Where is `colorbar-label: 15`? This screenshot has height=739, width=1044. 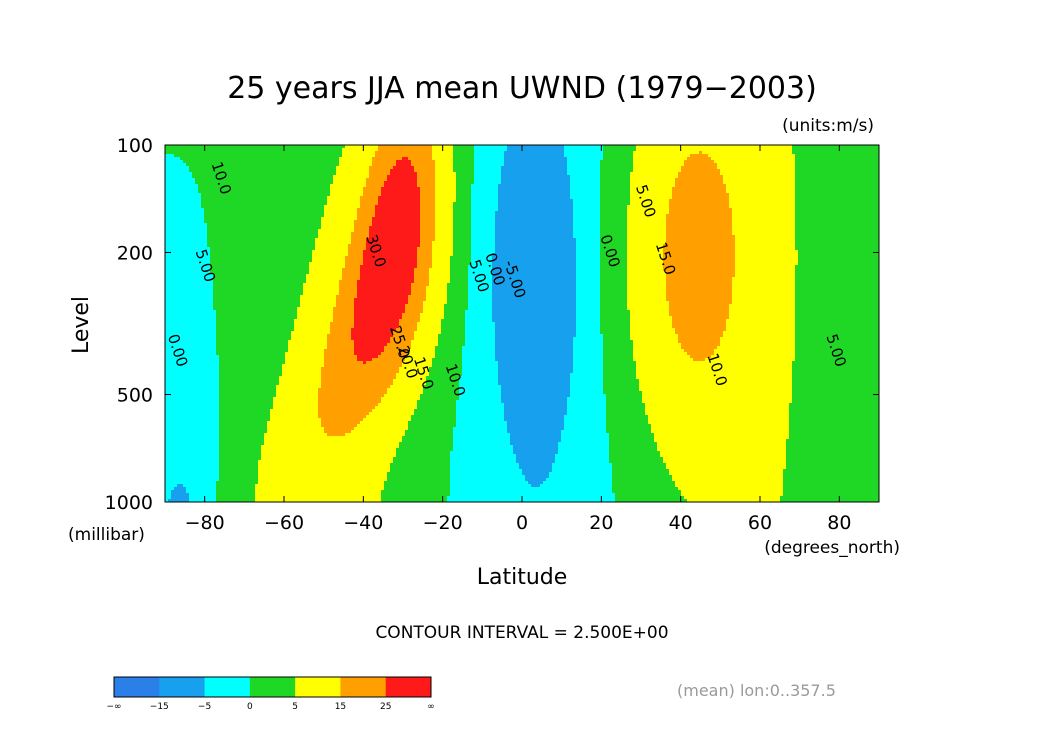
colorbar-label: 15 is located at coordinates (340, 707).